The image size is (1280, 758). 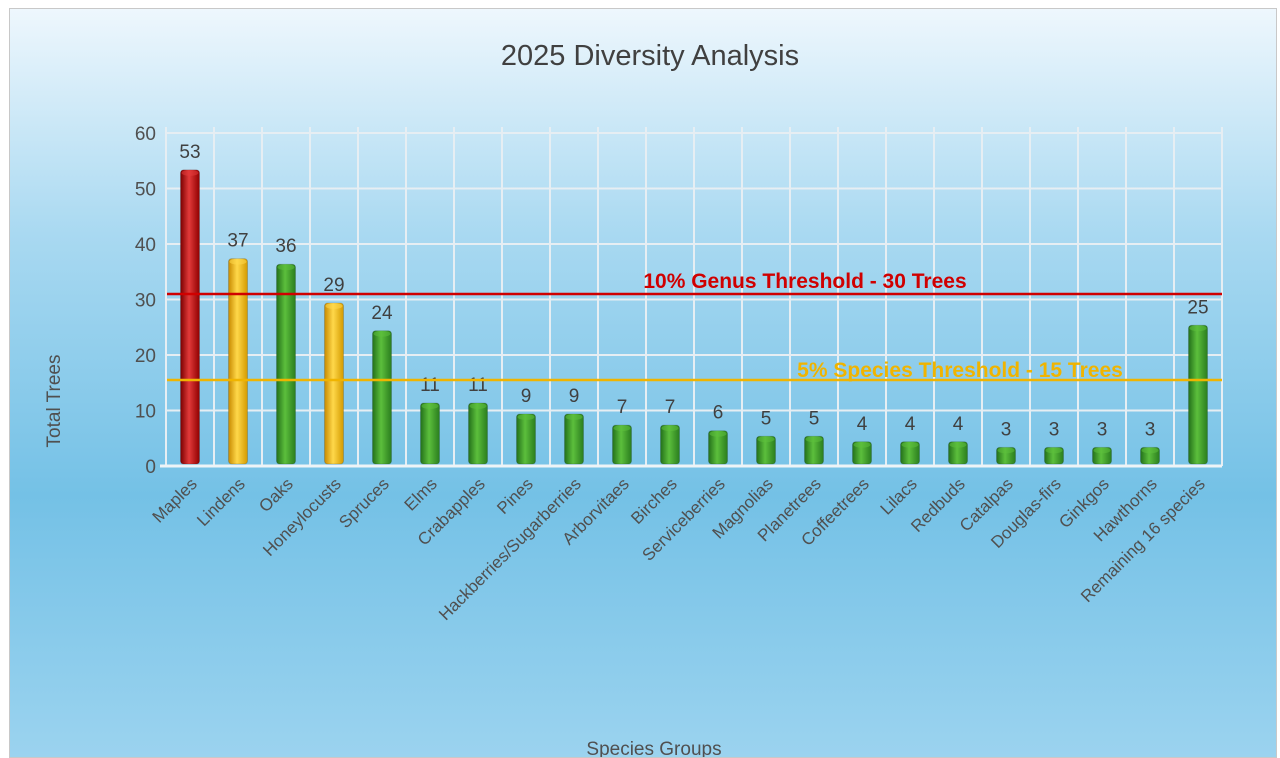 What do you see at coordinates (1198, 394) in the screenshot?
I see `bar-remaining-16-species` at bounding box center [1198, 394].